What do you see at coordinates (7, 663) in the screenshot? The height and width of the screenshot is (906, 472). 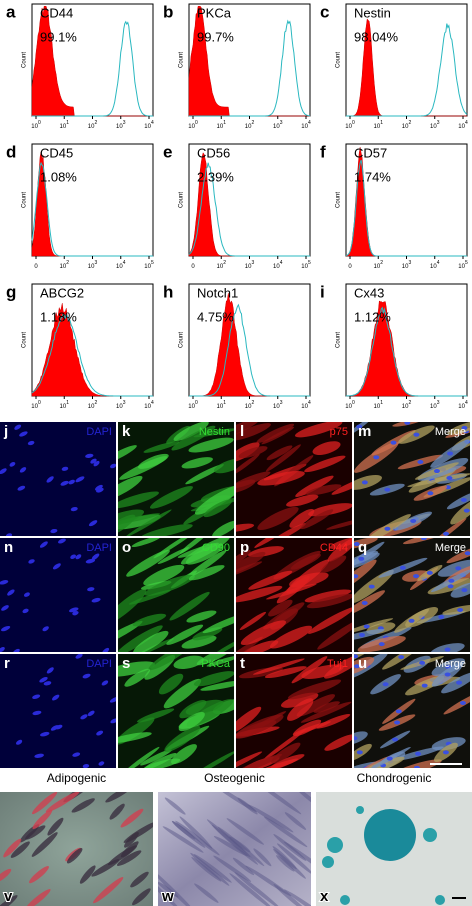 I see `panel-letter: r` at bounding box center [7, 663].